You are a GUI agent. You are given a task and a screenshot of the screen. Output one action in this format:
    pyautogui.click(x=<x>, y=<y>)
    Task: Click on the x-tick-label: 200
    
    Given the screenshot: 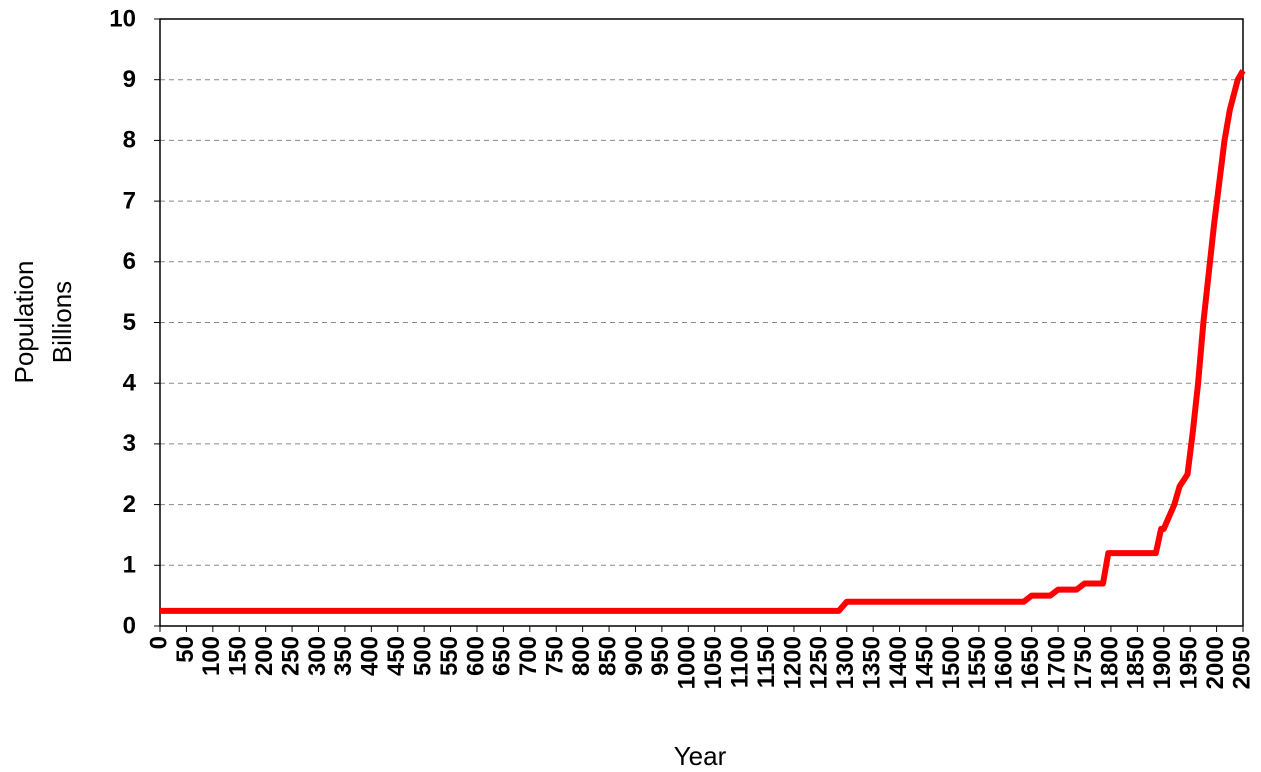 What is the action you would take?
    pyautogui.click(x=264, y=656)
    